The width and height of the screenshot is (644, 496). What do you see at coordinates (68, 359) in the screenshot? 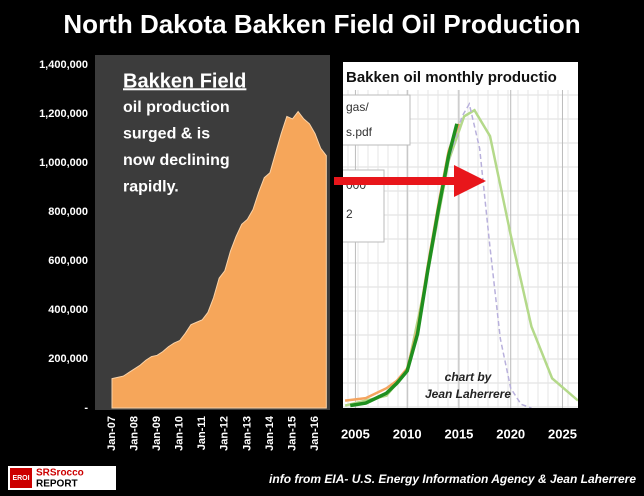
I see `y-tick-label: 200,000` at bounding box center [68, 359].